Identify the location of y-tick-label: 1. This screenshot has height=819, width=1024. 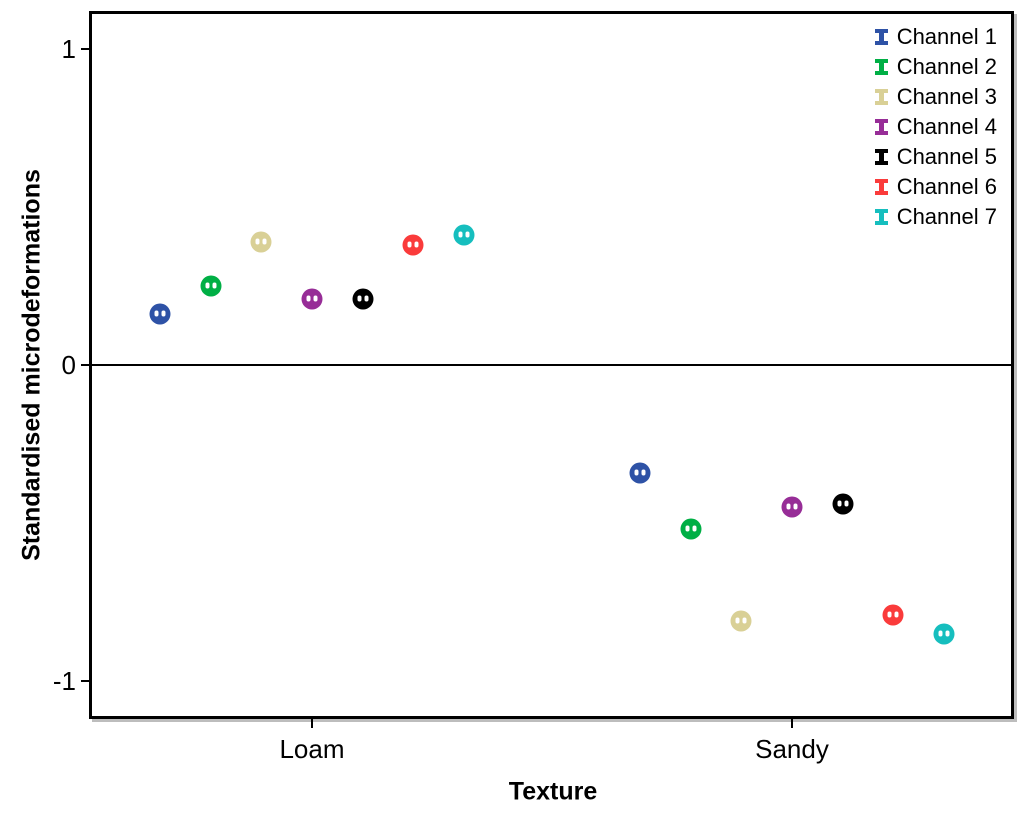
(68, 48).